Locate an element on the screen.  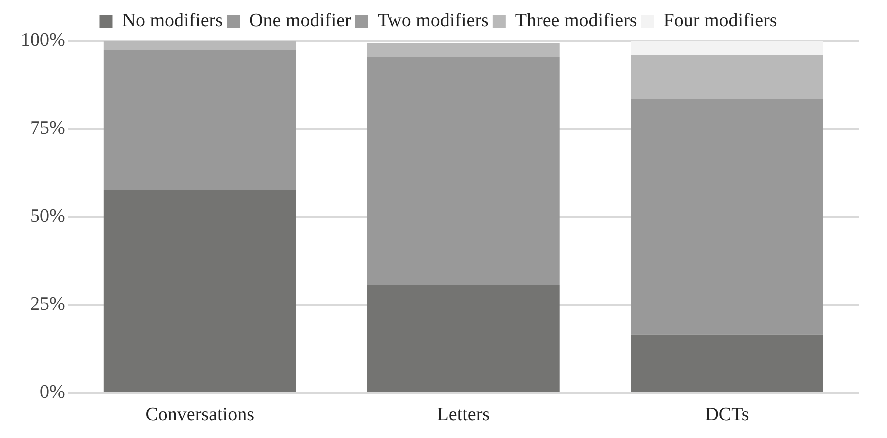
legend-label: One modifier is located at coordinates (301, 21).